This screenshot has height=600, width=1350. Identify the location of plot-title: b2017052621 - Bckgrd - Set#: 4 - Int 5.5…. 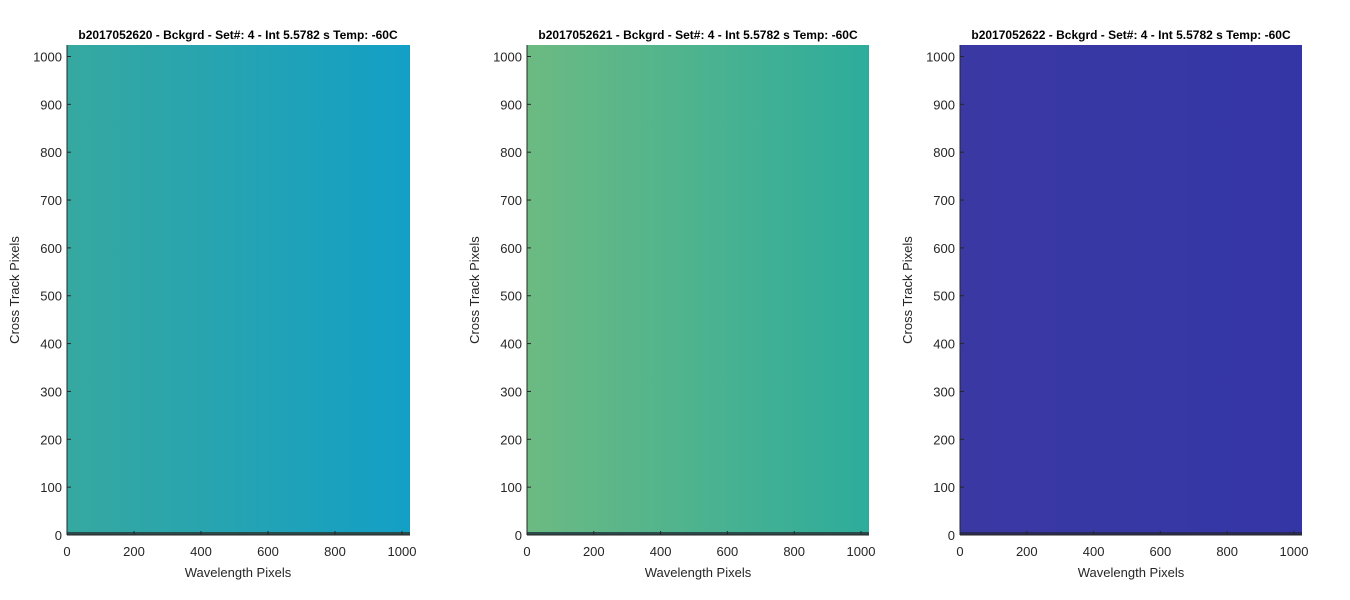
(698, 35).